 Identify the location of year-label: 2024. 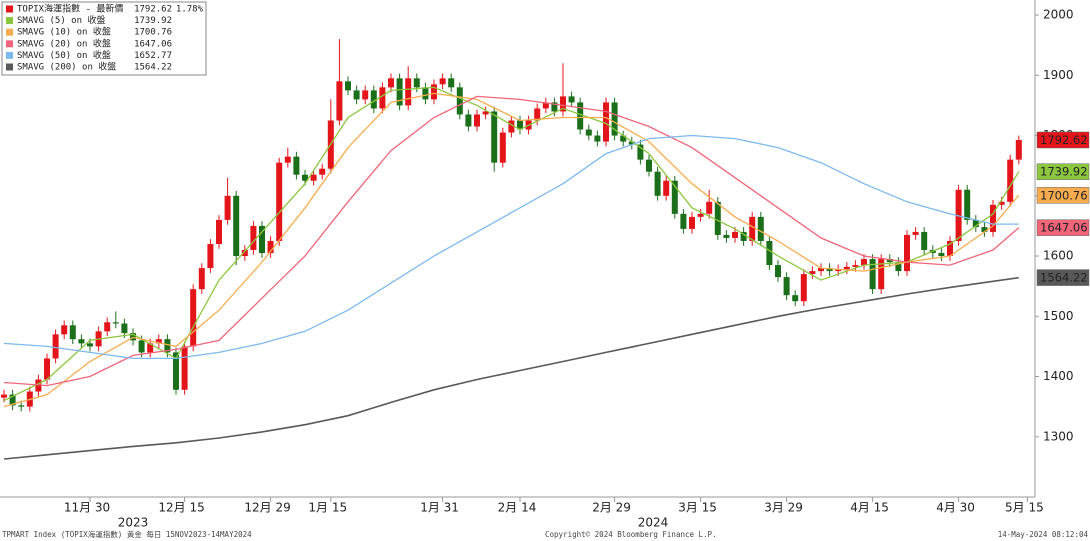
(653, 523).